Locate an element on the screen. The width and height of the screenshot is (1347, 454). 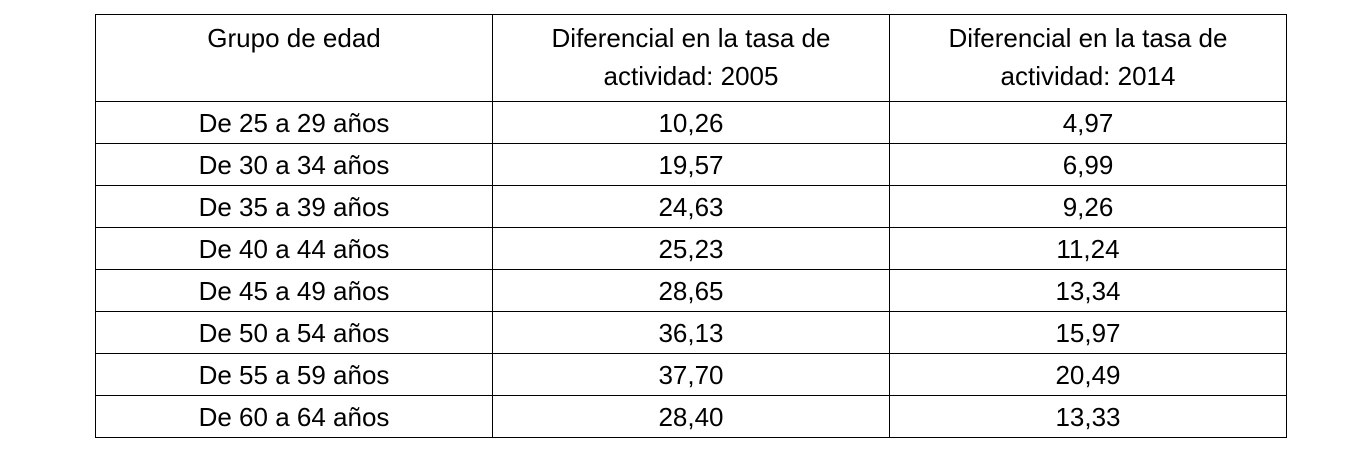
value-cell: 11,24 is located at coordinates (1088, 248).